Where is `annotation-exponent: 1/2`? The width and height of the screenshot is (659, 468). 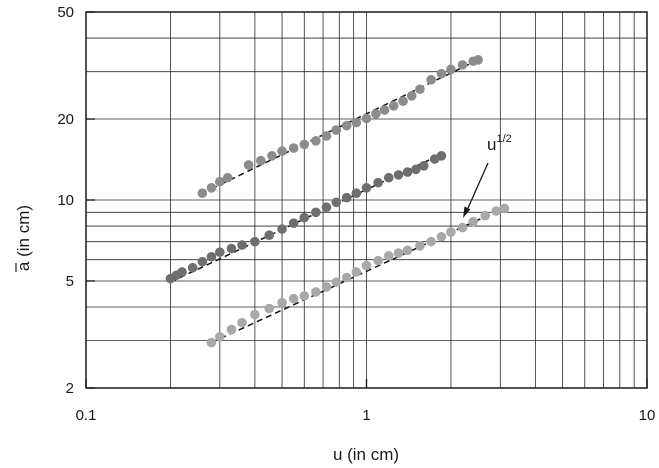 annotation-exponent: 1/2 is located at coordinates (503, 139).